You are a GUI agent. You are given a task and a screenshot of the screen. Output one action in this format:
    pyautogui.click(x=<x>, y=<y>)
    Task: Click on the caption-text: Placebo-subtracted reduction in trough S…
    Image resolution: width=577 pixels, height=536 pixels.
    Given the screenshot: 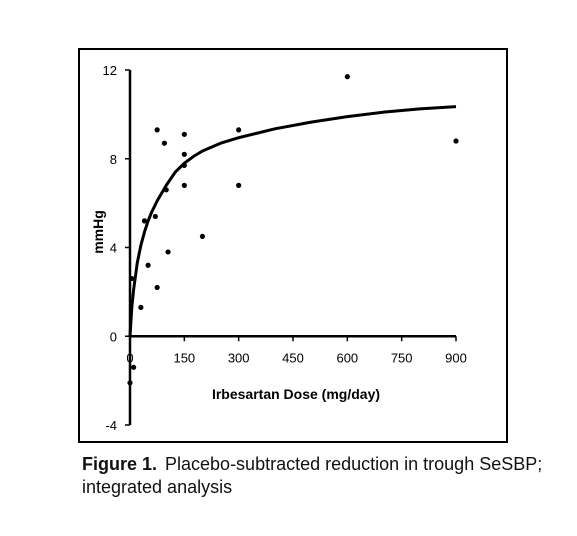 What is the action you would take?
    pyautogui.click(x=312, y=475)
    